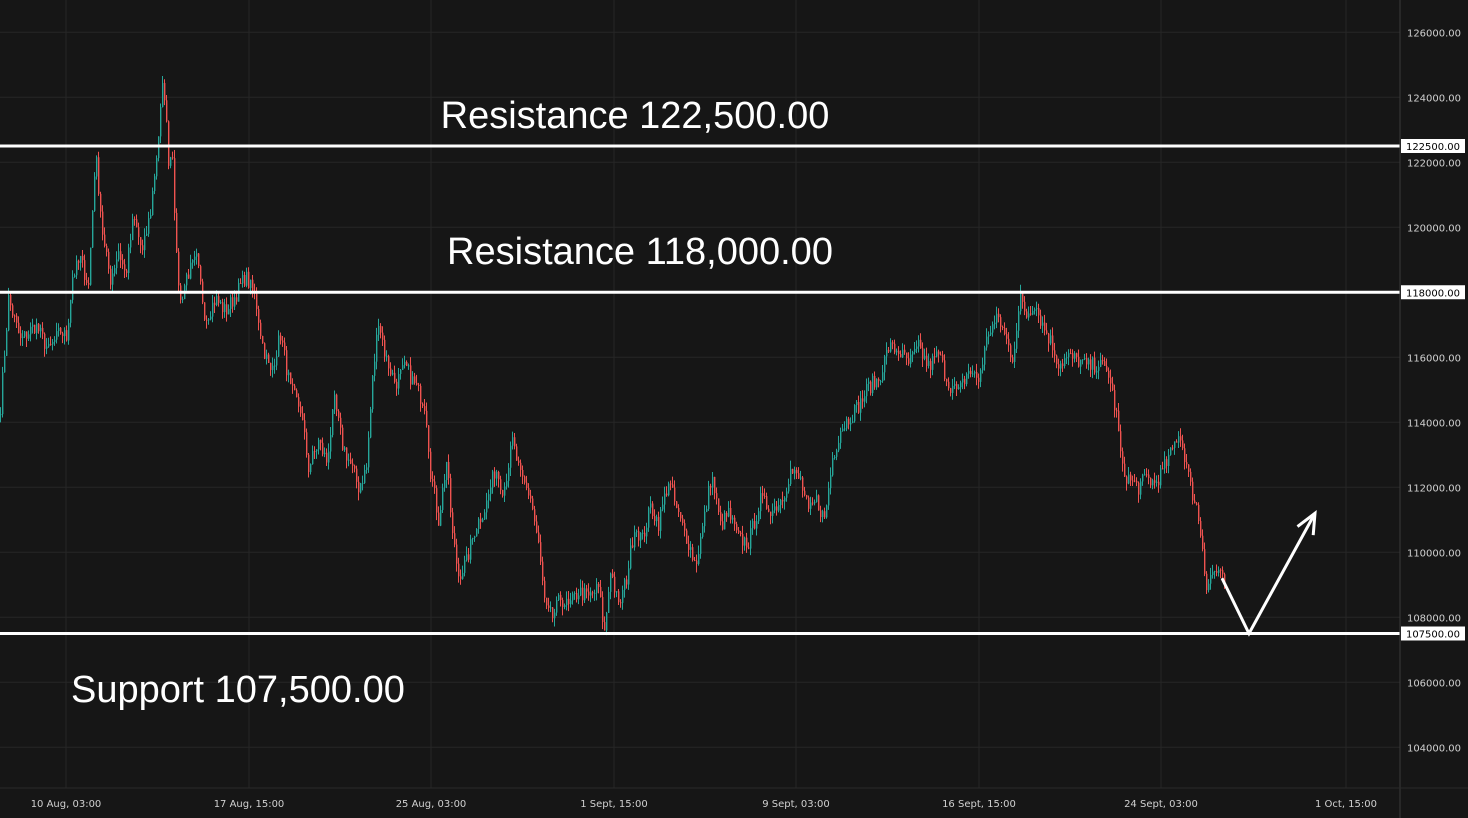 The image size is (1468, 818). Describe the element at coordinates (66, 804) in the screenshot. I see `x-tick-label: 10 Aug, 03:00` at that location.